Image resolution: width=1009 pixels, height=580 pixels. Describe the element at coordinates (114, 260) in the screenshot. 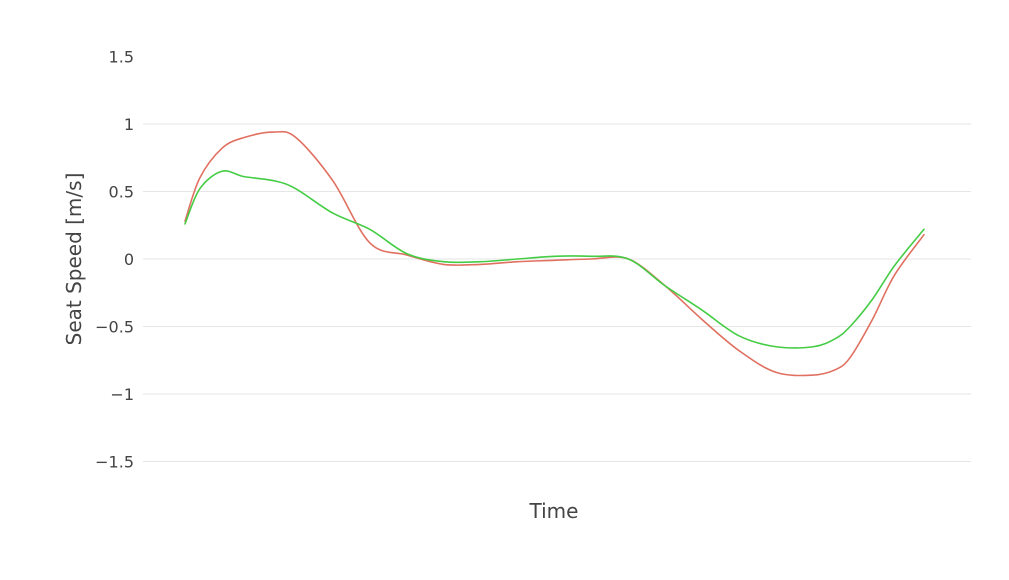

I see `y-axis-tick-labels: 1.5 1 0.5 0 −0.5 −1 −1.5` at that location.